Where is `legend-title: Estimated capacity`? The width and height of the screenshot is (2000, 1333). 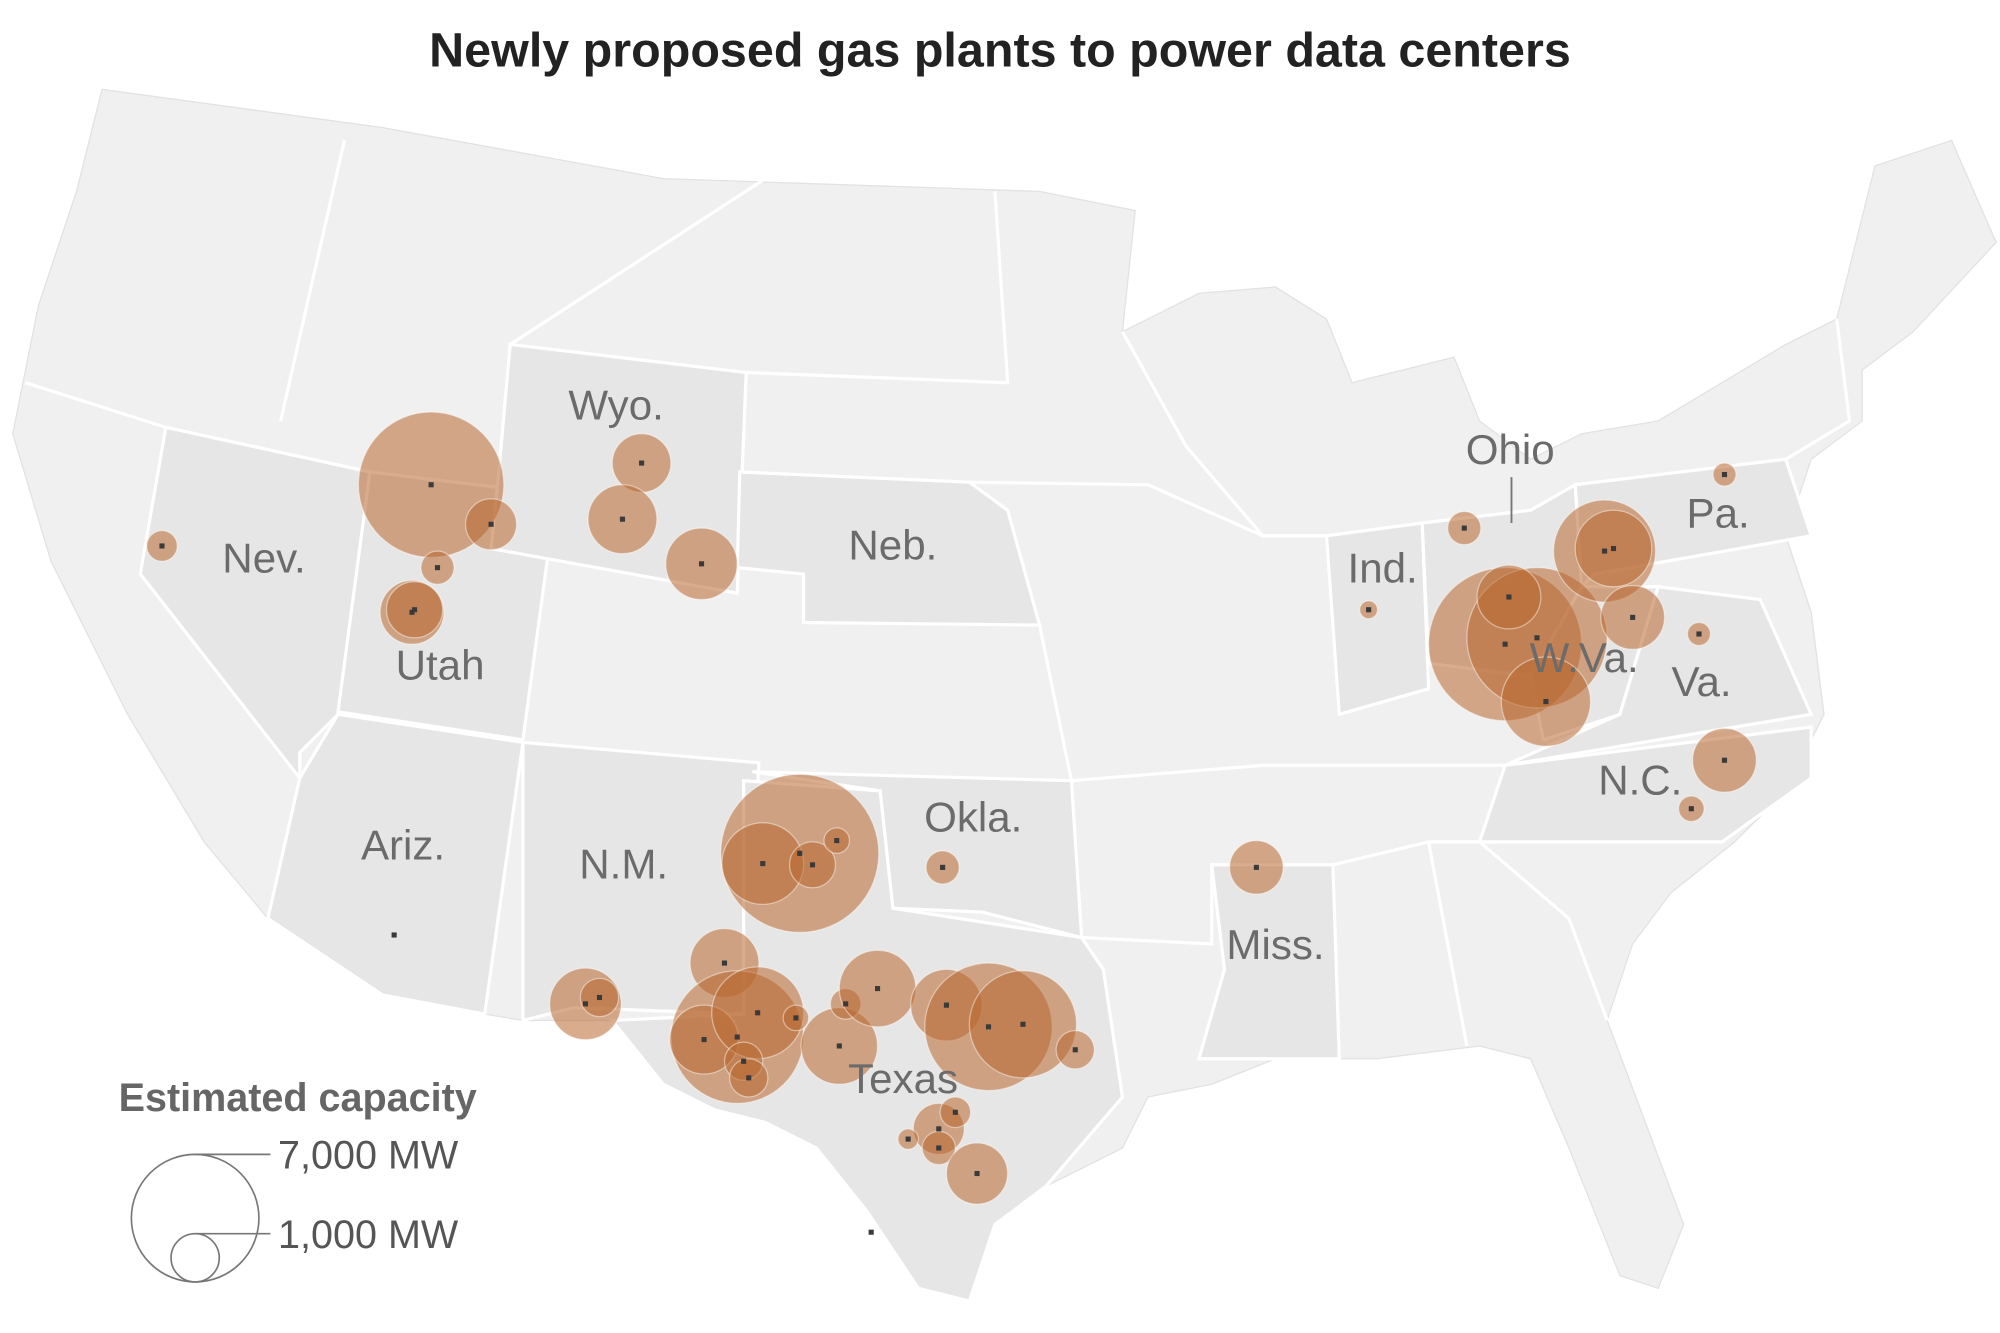
legend-title: Estimated capacity is located at coordinates (298, 1098).